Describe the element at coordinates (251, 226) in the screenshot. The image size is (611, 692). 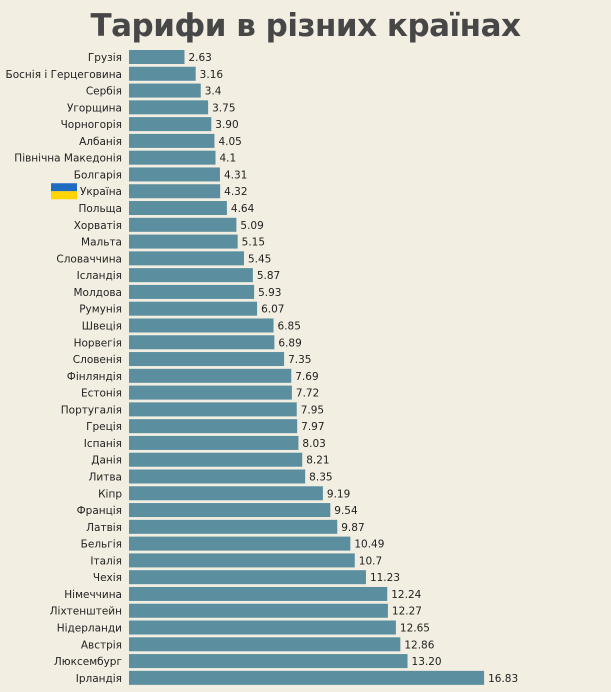
I see `value-label: 5.09` at that location.